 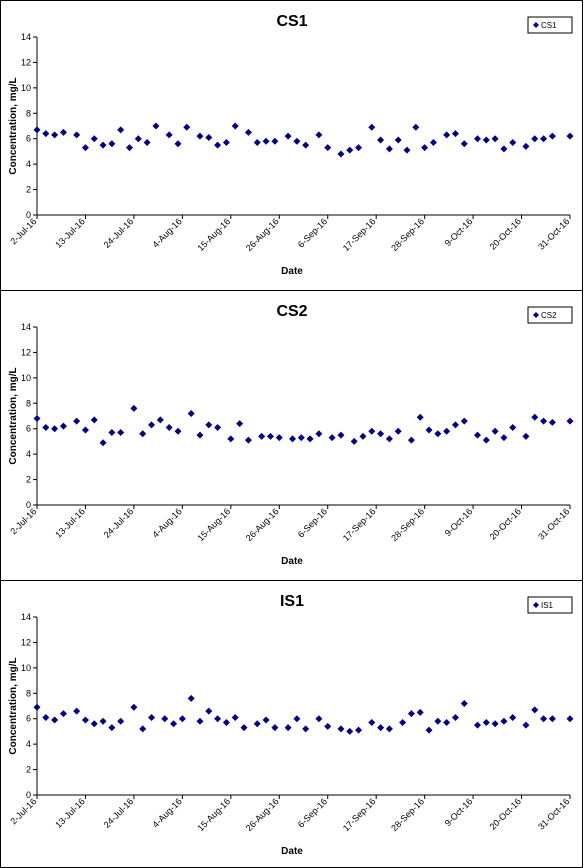 I want to click on y-tick-label: 4, so click(x=28, y=744).